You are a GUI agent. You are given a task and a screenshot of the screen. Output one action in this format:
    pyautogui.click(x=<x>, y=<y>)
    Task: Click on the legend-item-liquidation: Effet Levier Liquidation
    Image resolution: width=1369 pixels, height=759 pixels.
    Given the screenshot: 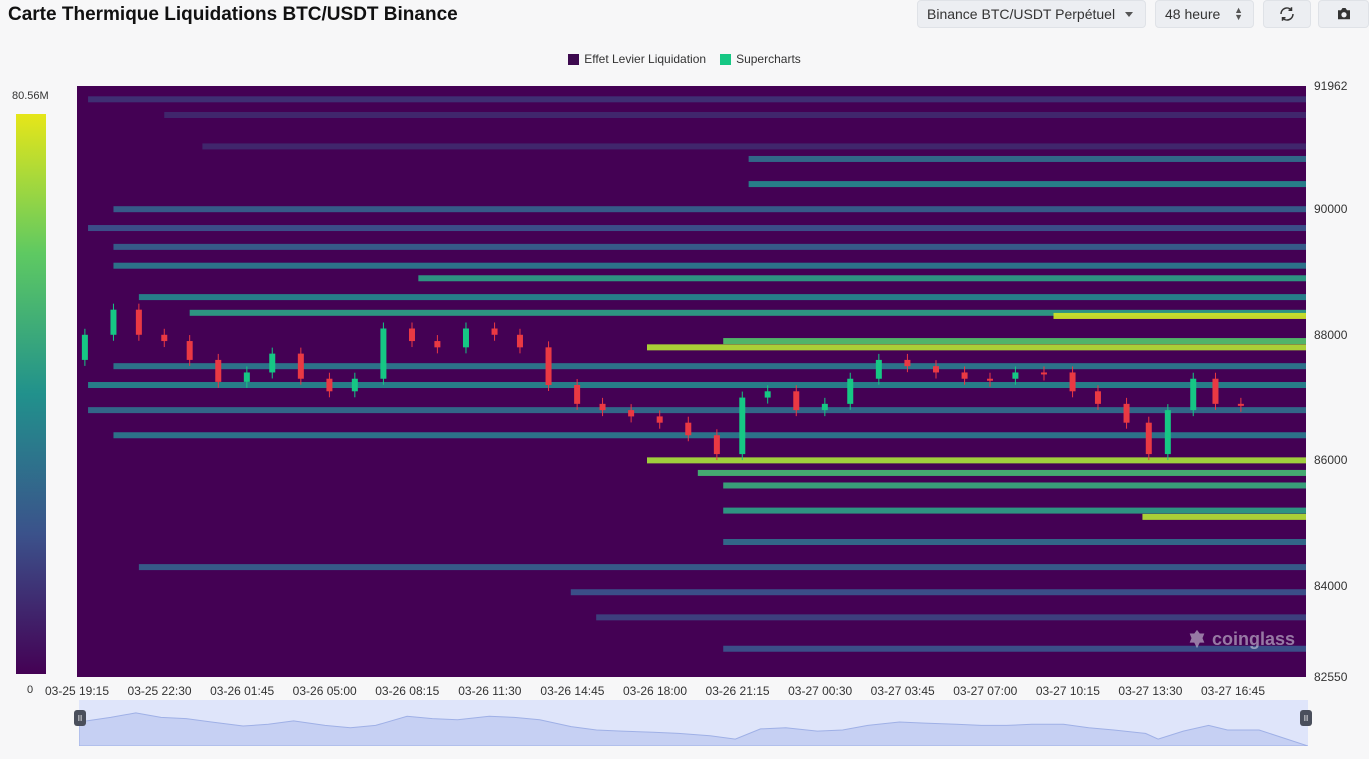 What is the action you would take?
    pyautogui.click(x=637, y=59)
    